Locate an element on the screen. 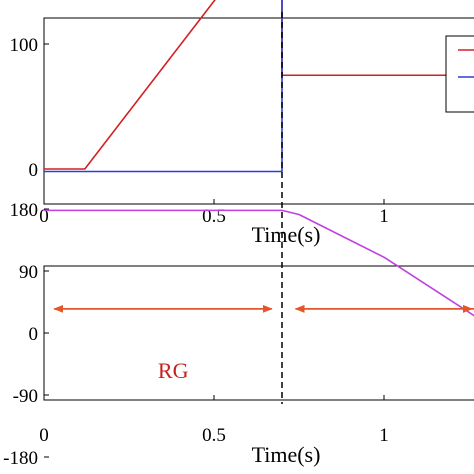  bottom-y-tick-label: 90 is located at coordinates (28, 272).